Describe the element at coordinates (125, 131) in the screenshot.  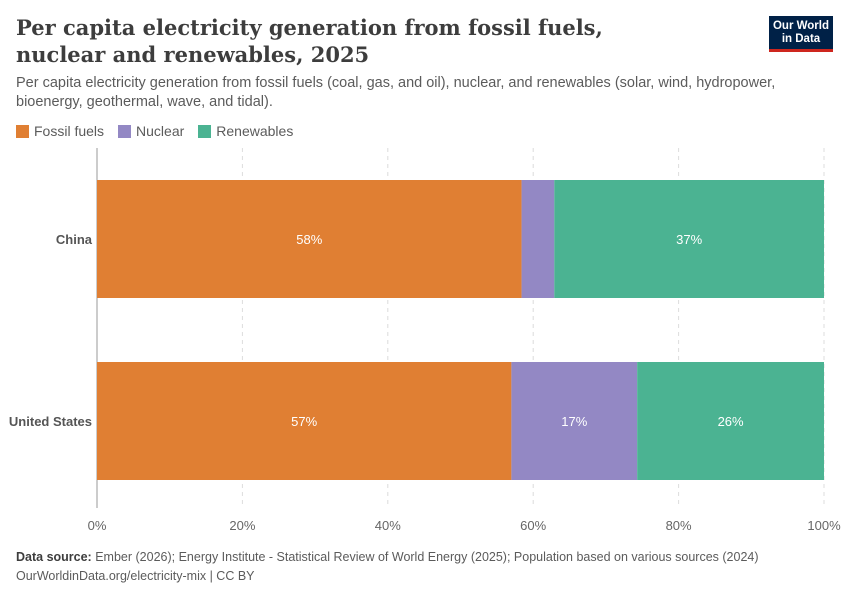
I see `legend-swatch-nuclear` at that location.